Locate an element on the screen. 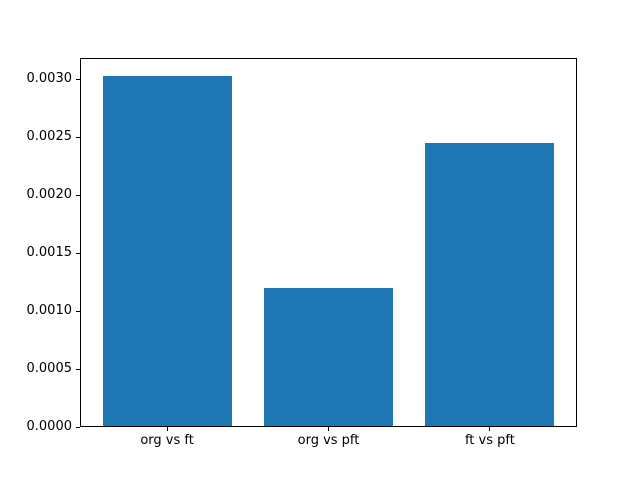 The height and width of the screenshot is (480, 640). bar-org-vs-ft is located at coordinates (167, 251).